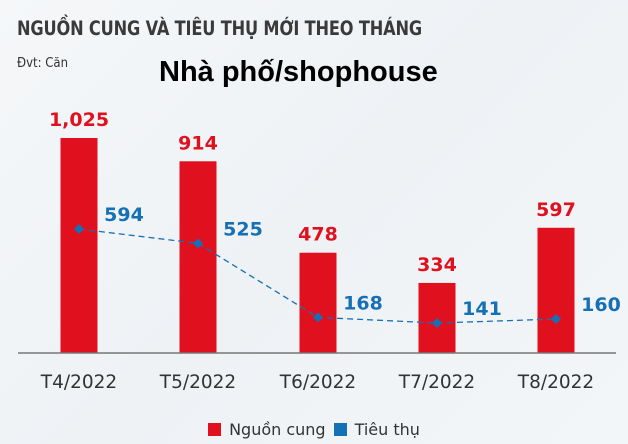 Image resolution: width=628 pixels, height=444 pixels. What do you see at coordinates (298, 72) in the screenshot?
I see `chart-subtitle: Nhà phố/shophouse` at bounding box center [298, 72].